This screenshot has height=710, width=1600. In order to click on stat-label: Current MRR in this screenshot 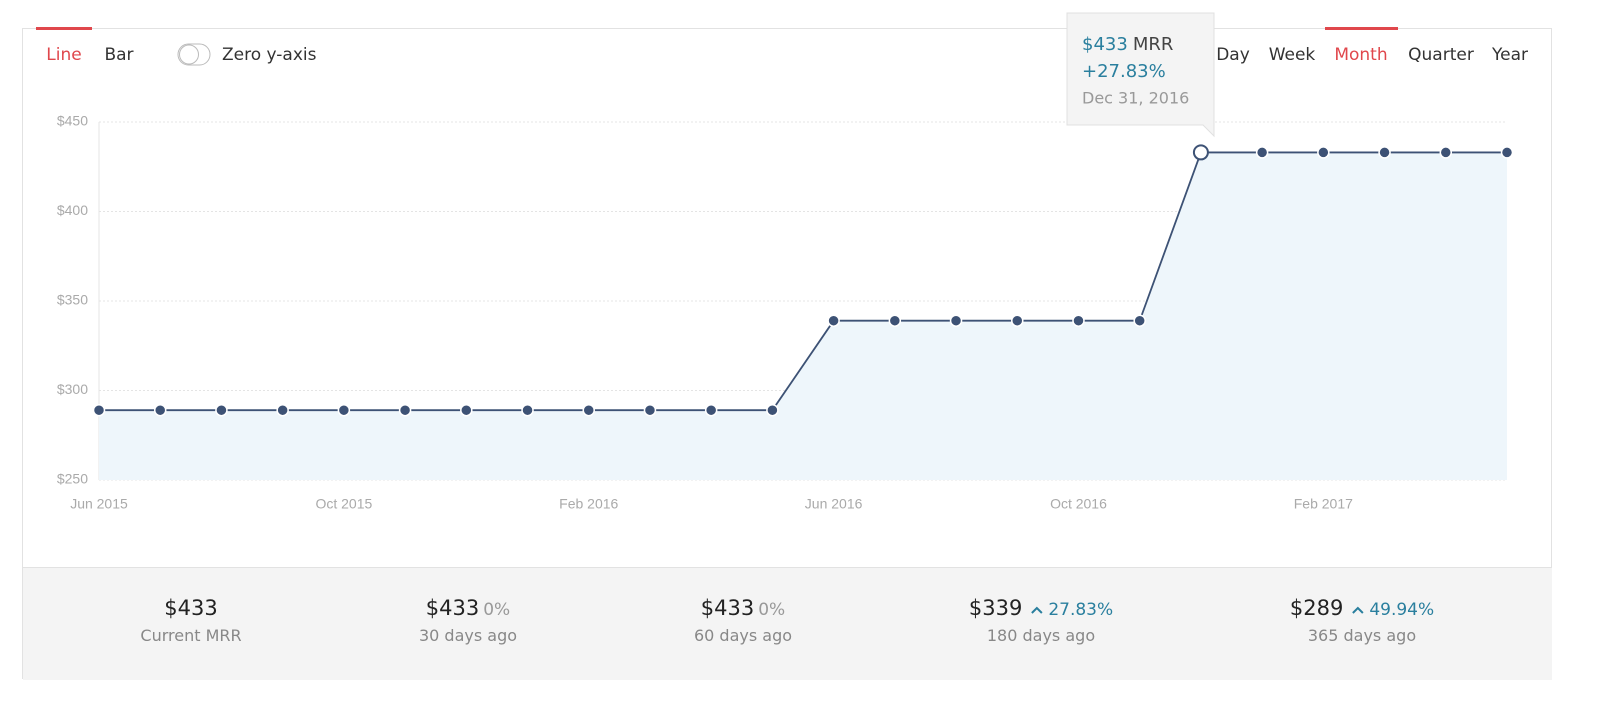, I will do `click(191, 635)`.